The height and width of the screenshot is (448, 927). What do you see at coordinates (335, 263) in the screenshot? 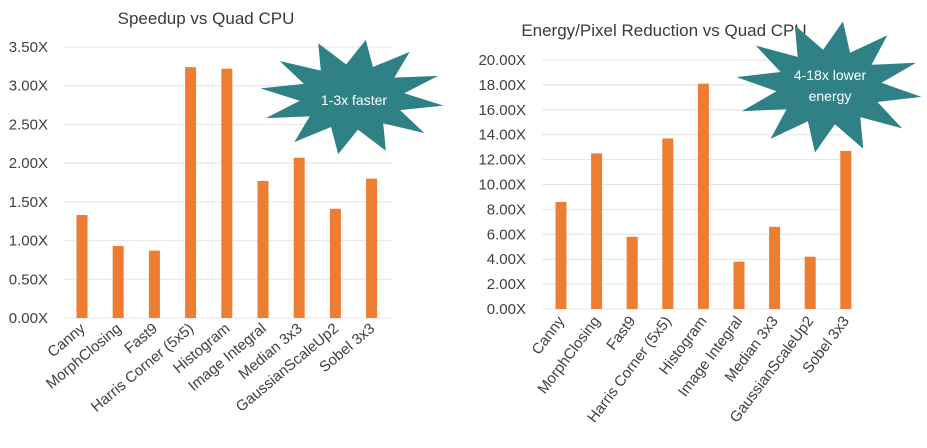
I see `speedup-bar-gaussianscaleup2` at bounding box center [335, 263].